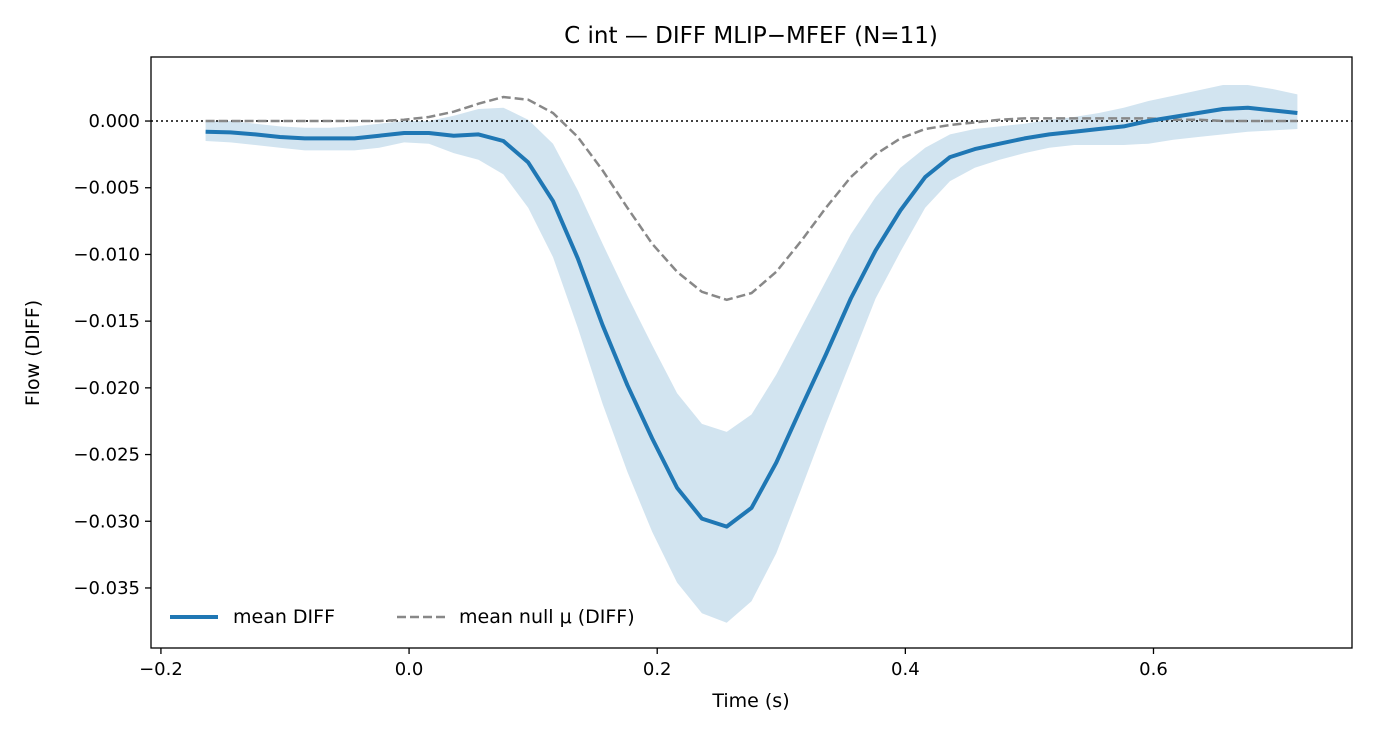  Describe the element at coordinates (114, 121) in the screenshot. I see `y-tick-label: 0.000` at that location.